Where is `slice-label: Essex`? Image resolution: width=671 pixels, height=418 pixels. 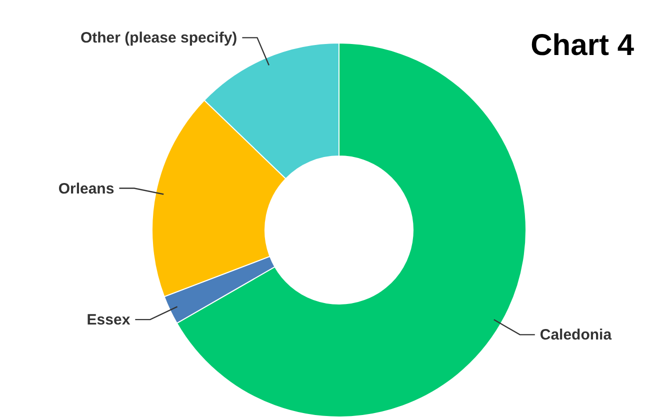 slice-label: Essex is located at coordinates (108, 320).